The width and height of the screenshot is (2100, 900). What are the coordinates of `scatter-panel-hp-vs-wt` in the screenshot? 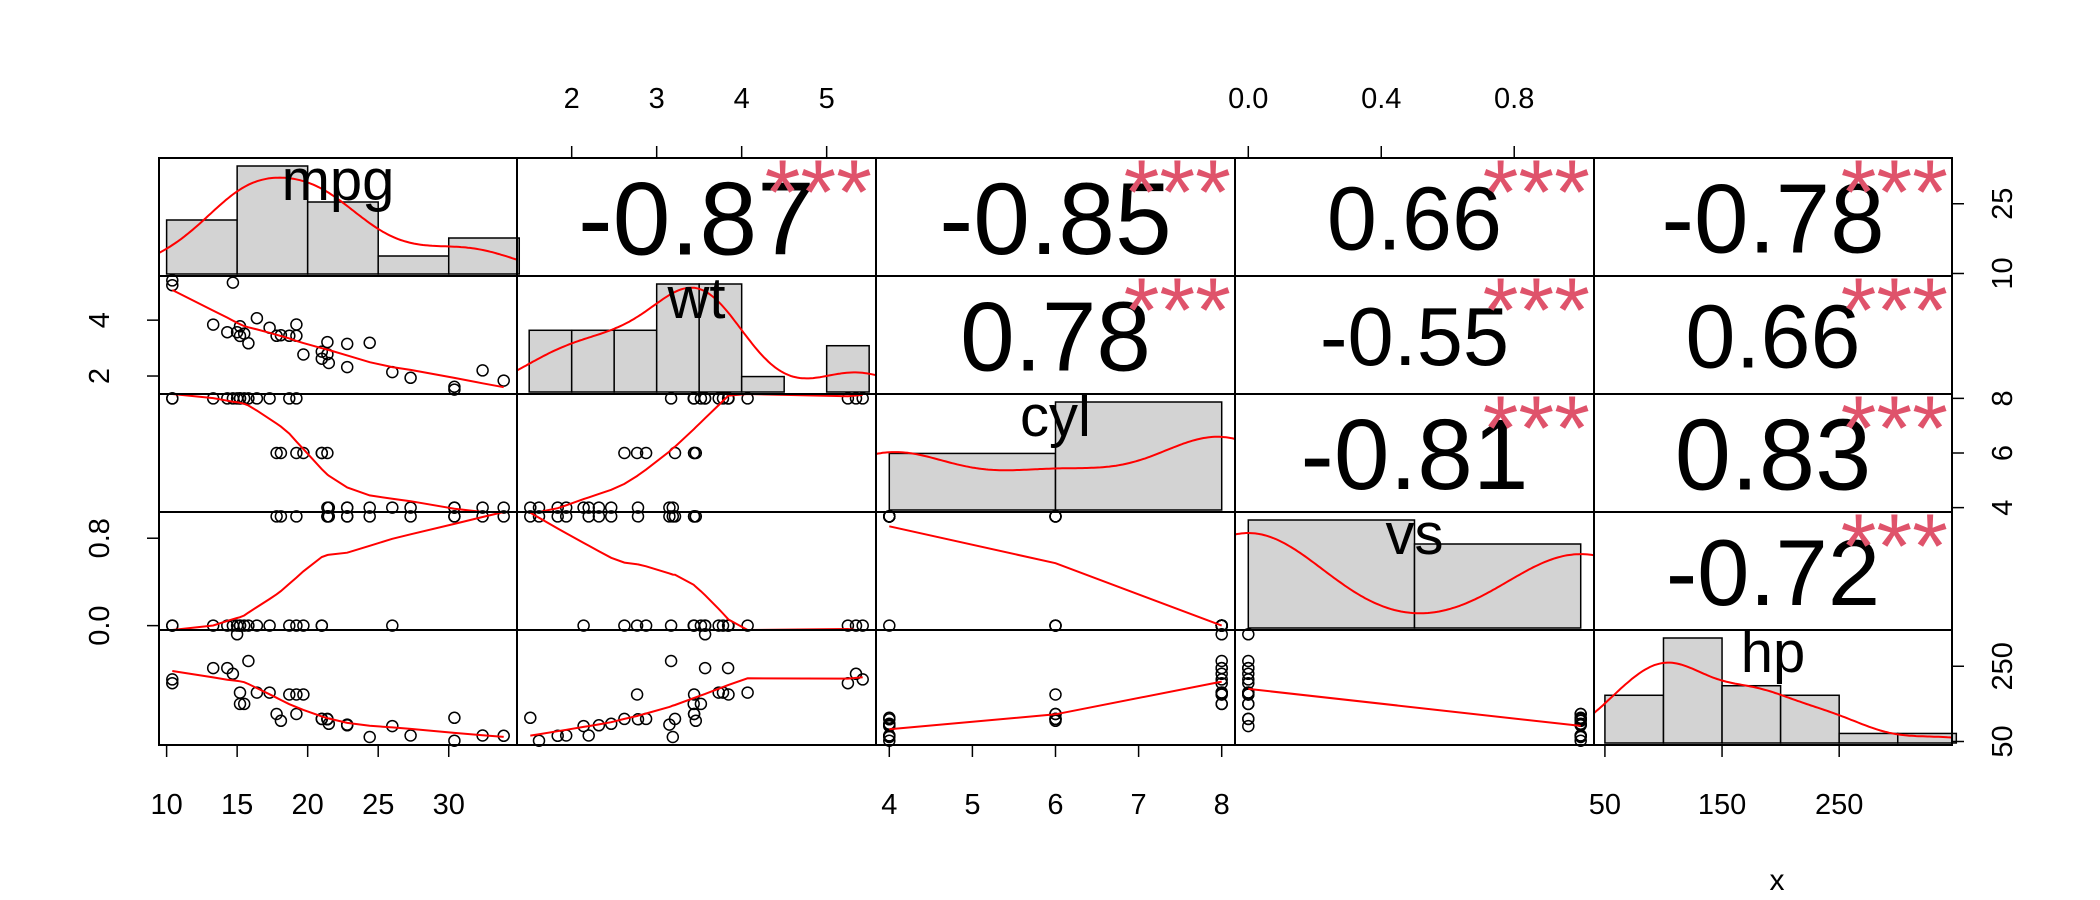 It's located at (696, 687).